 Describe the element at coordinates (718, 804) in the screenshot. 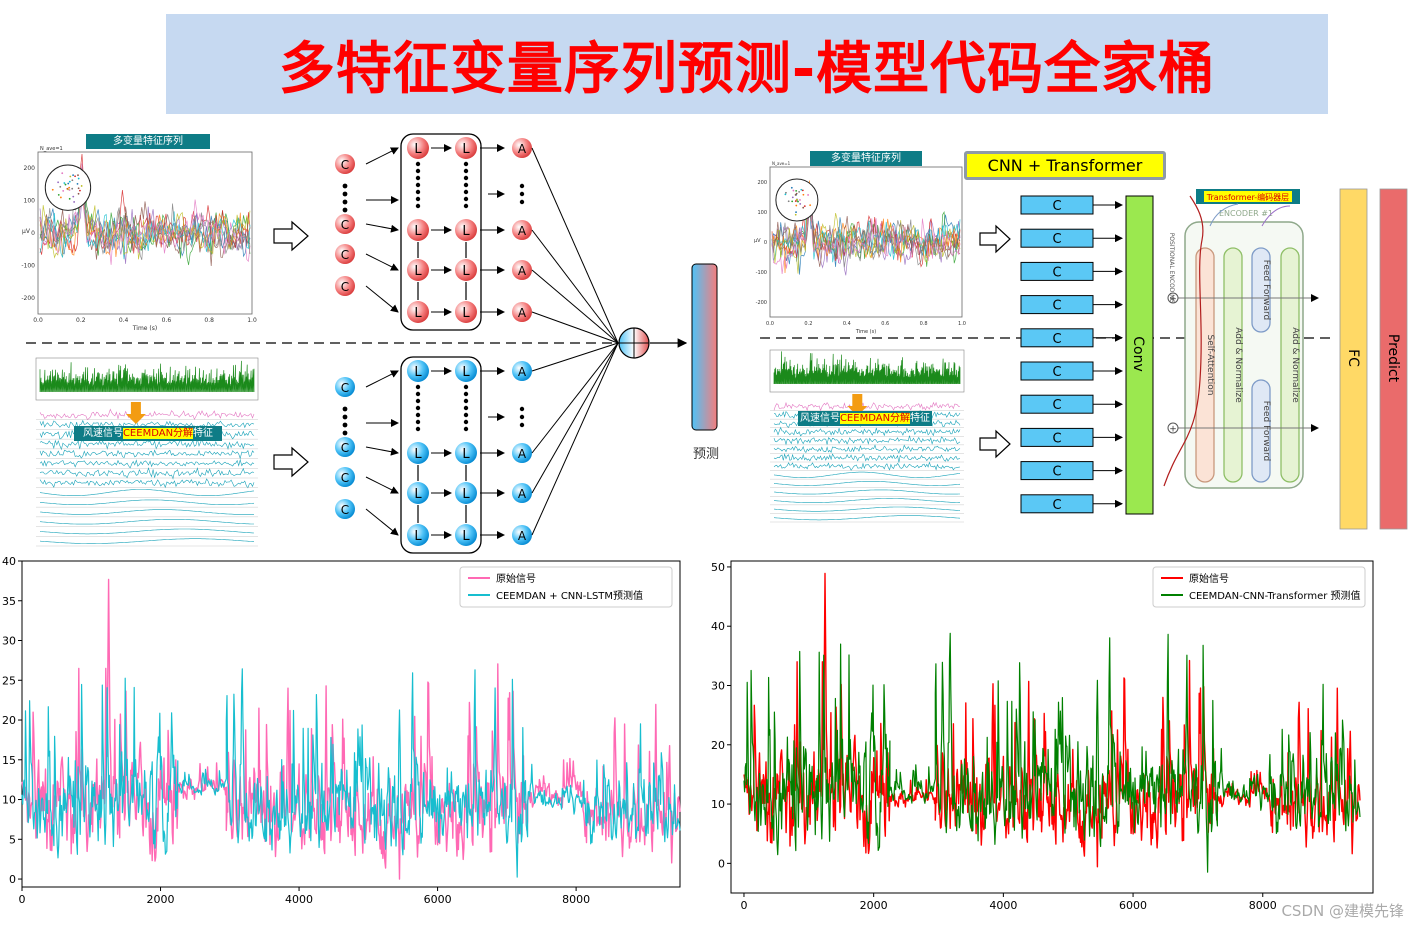

I see `y-tick-label: 10` at that location.